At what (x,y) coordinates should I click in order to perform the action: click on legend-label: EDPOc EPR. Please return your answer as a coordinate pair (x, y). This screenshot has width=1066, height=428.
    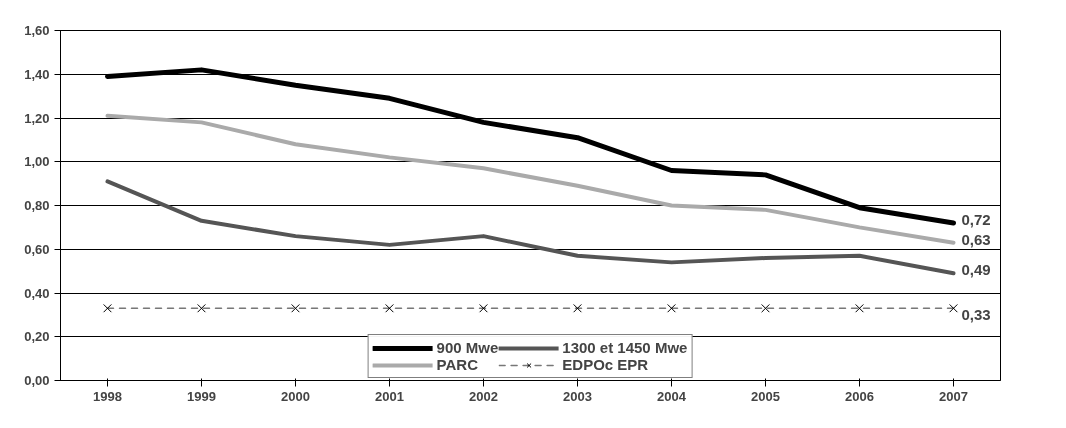
    Looking at the image, I should click on (605, 364).